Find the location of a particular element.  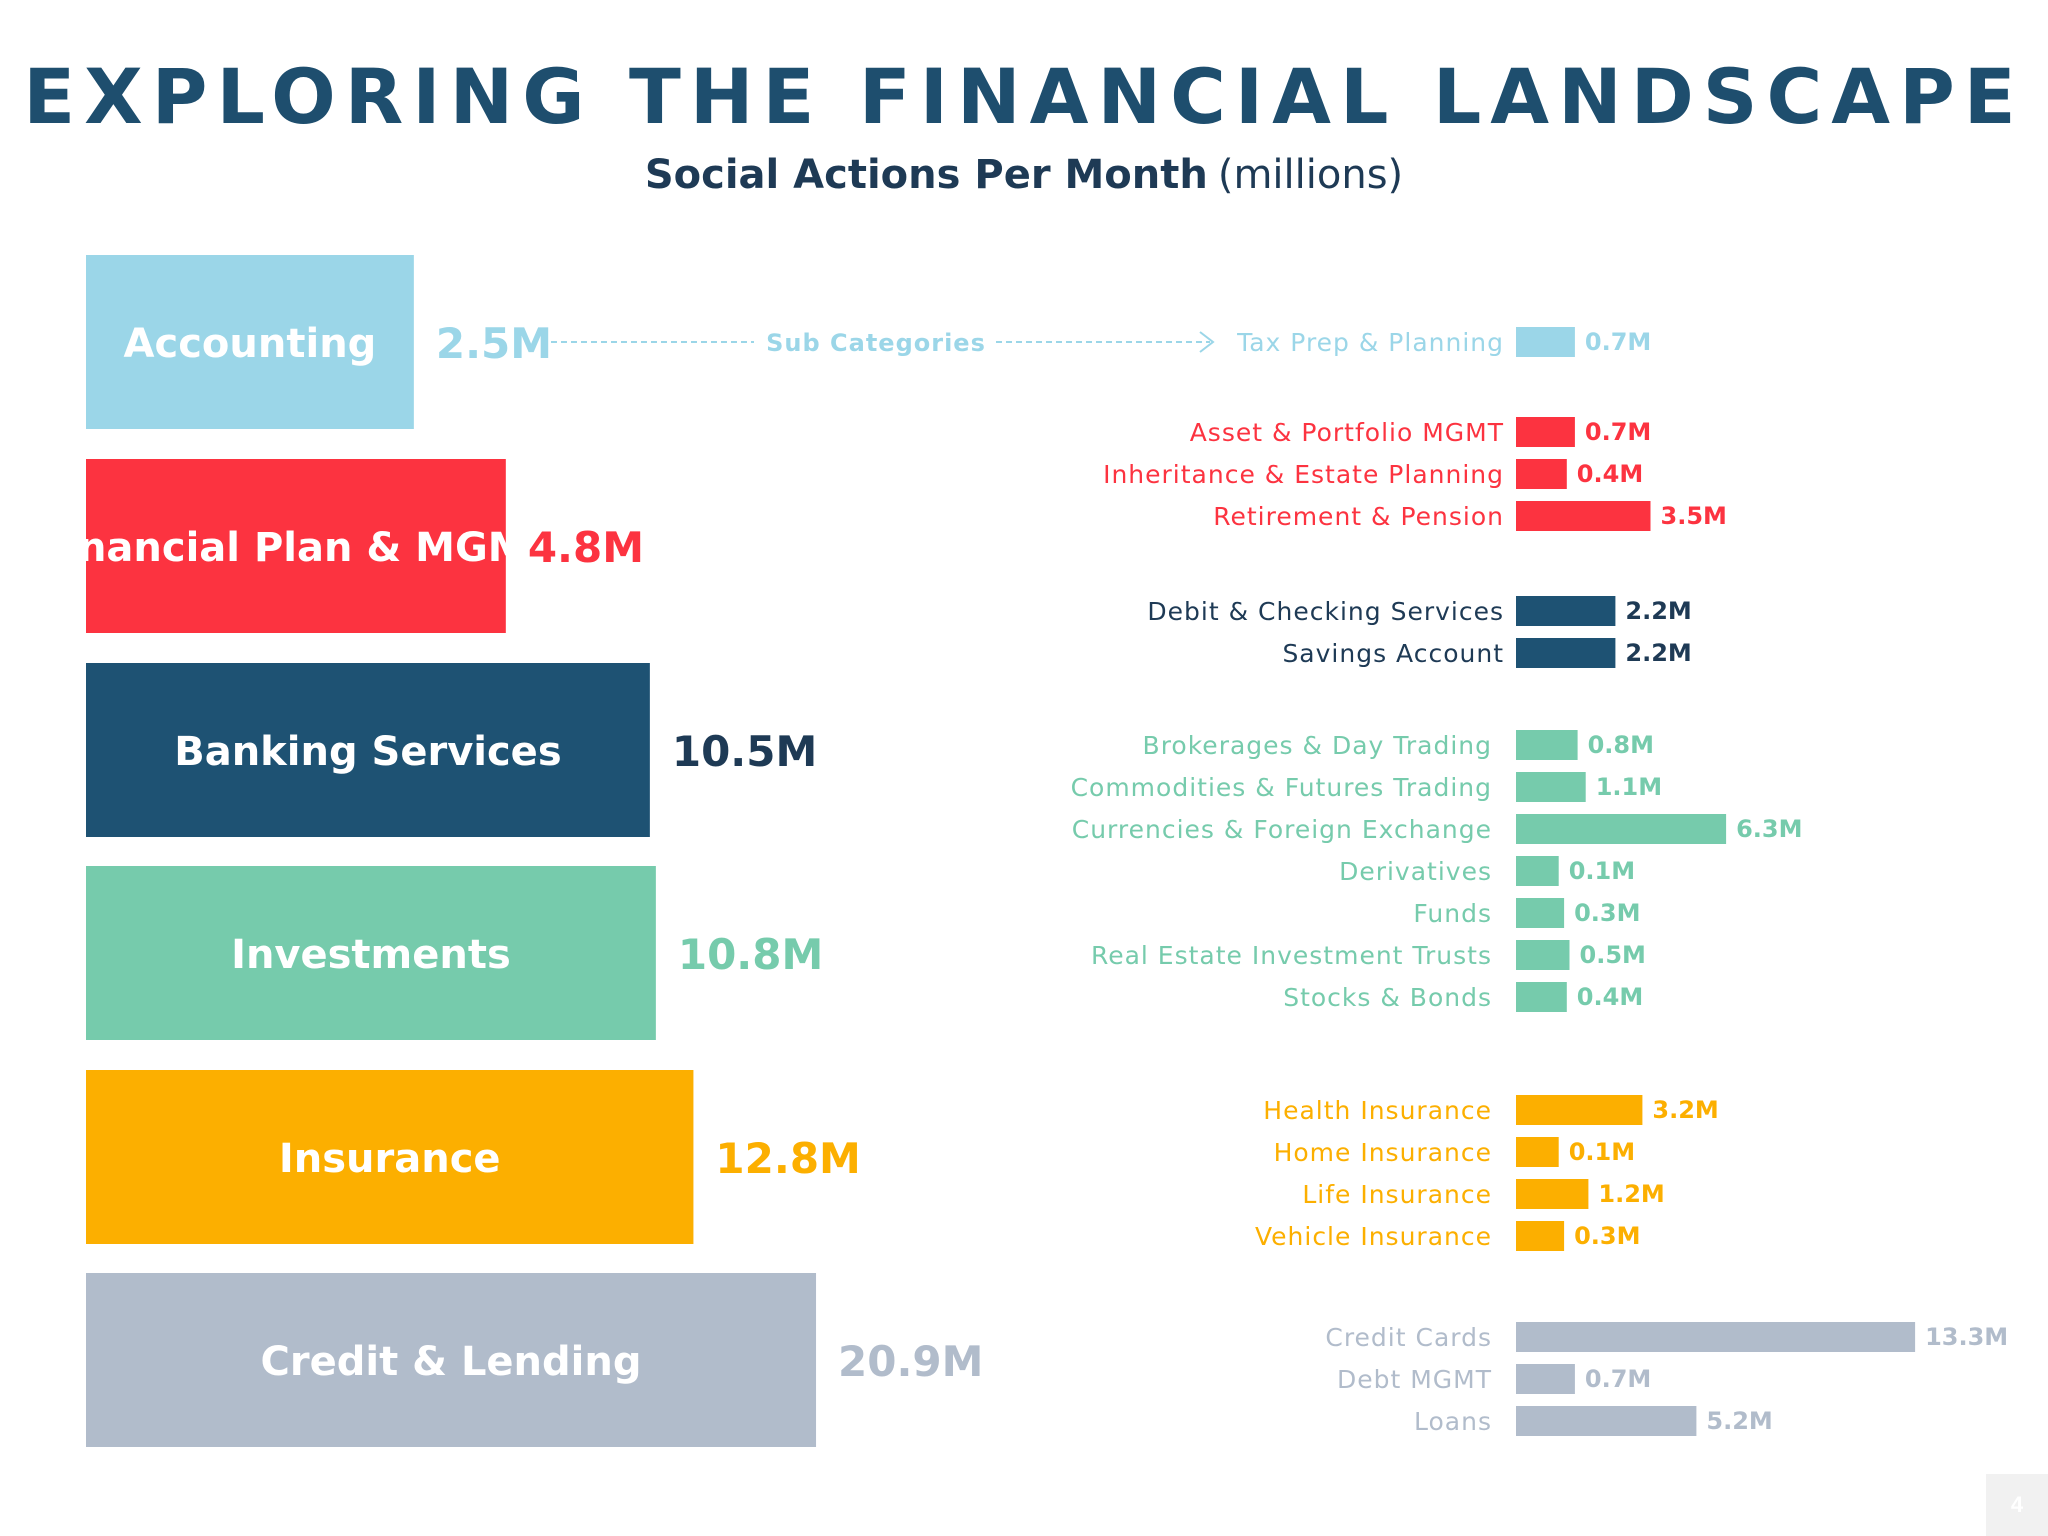

category-label-insurance: Insurance is located at coordinates (390, 1159).